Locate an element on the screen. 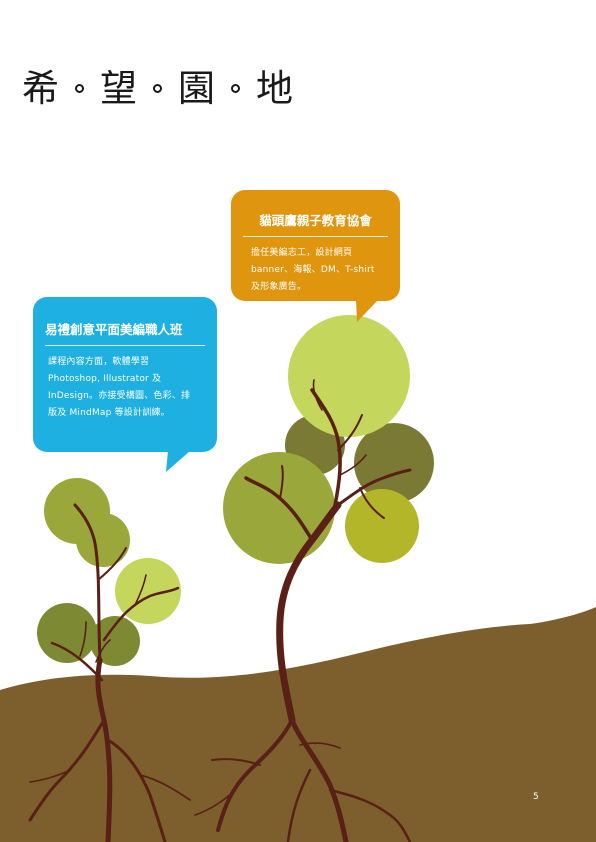  title-char-1: 希 is located at coordinates (40, 88).